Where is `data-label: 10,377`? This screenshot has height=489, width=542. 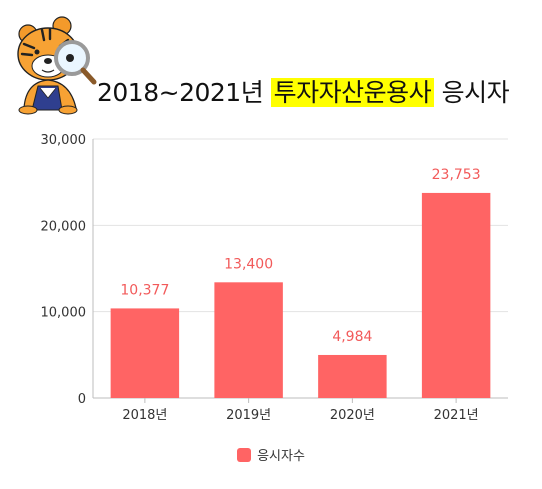 data-label: 10,377 is located at coordinates (144, 290).